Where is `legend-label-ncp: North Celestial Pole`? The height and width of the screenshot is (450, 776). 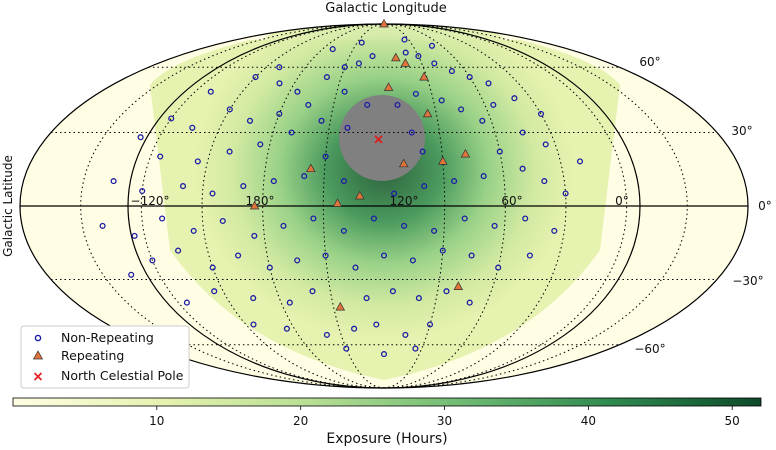
legend-label-ncp: North Celestial Pole is located at coordinates (122, 375).